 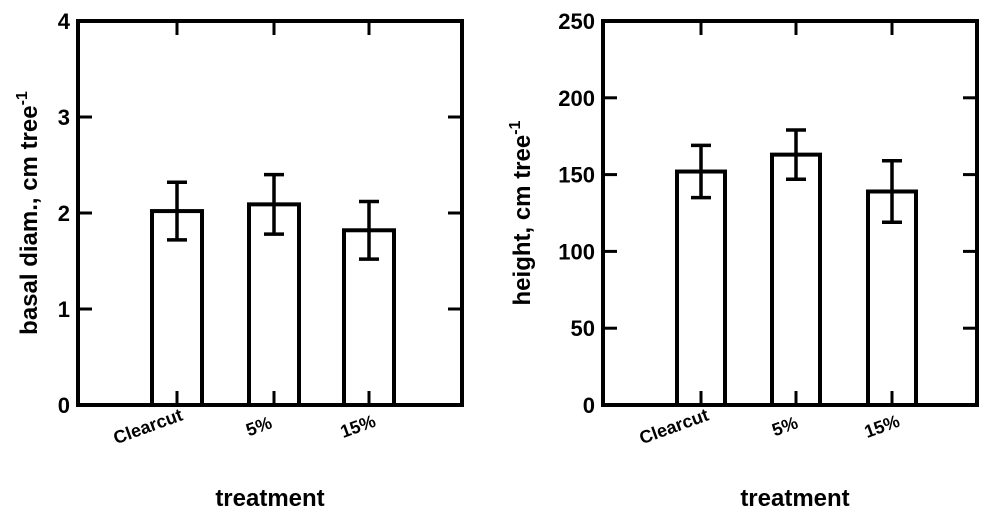 I want to click on chart-1-ytick-label-3: 2, so click(x=64, y=213).